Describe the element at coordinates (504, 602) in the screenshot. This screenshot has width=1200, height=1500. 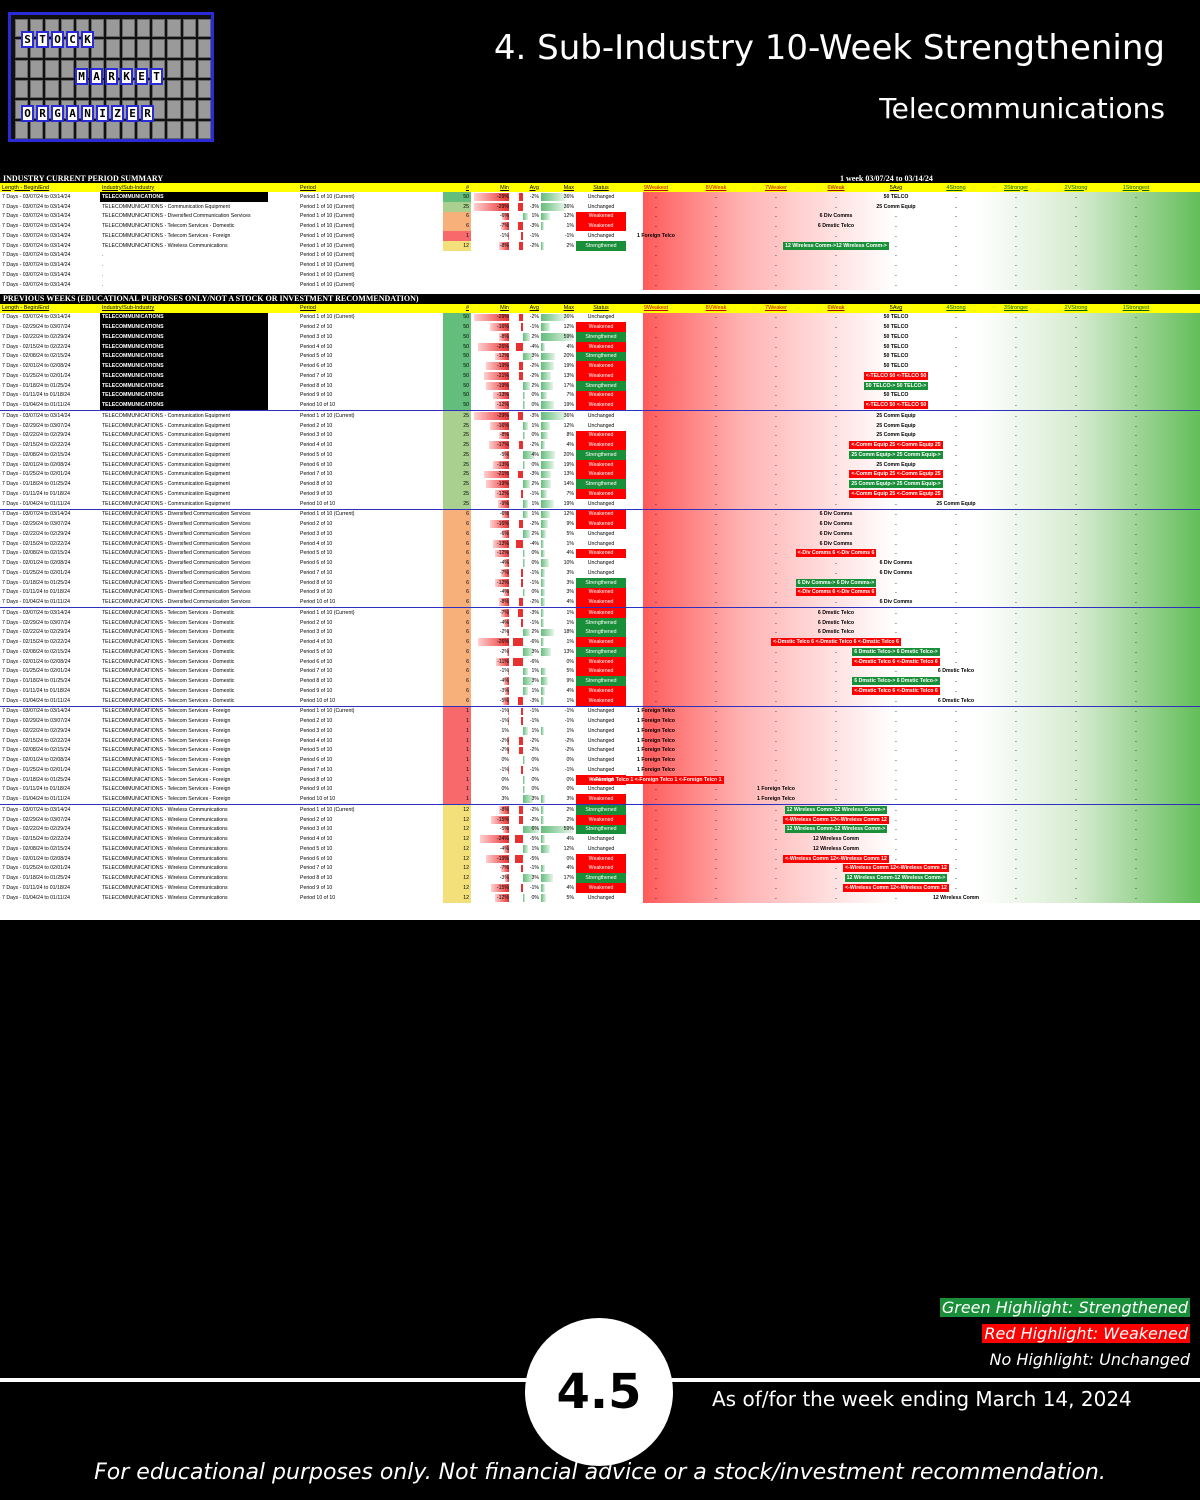
I see `min-cell-text: -8%` at that location.